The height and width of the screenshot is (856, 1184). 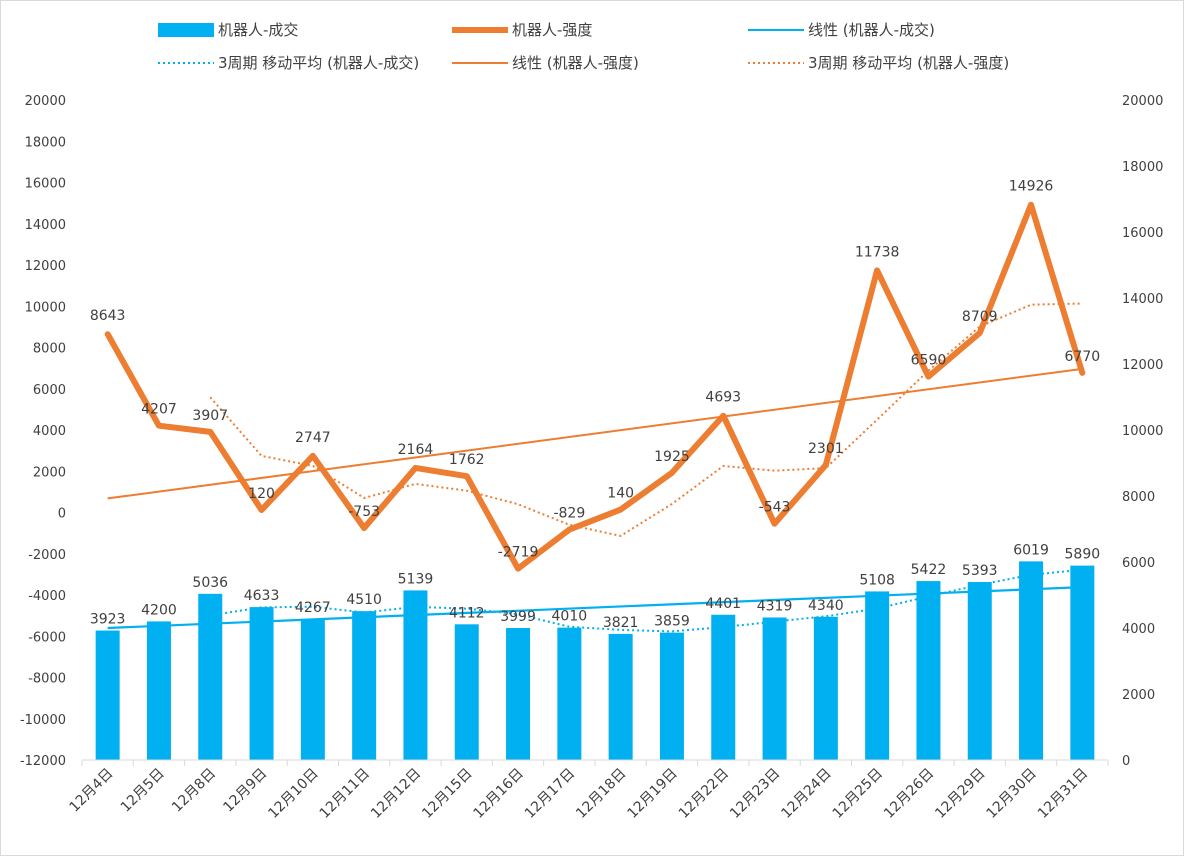 I want to click on legend-label: 线性 (机器人-强度), so click(x=575, y=63).